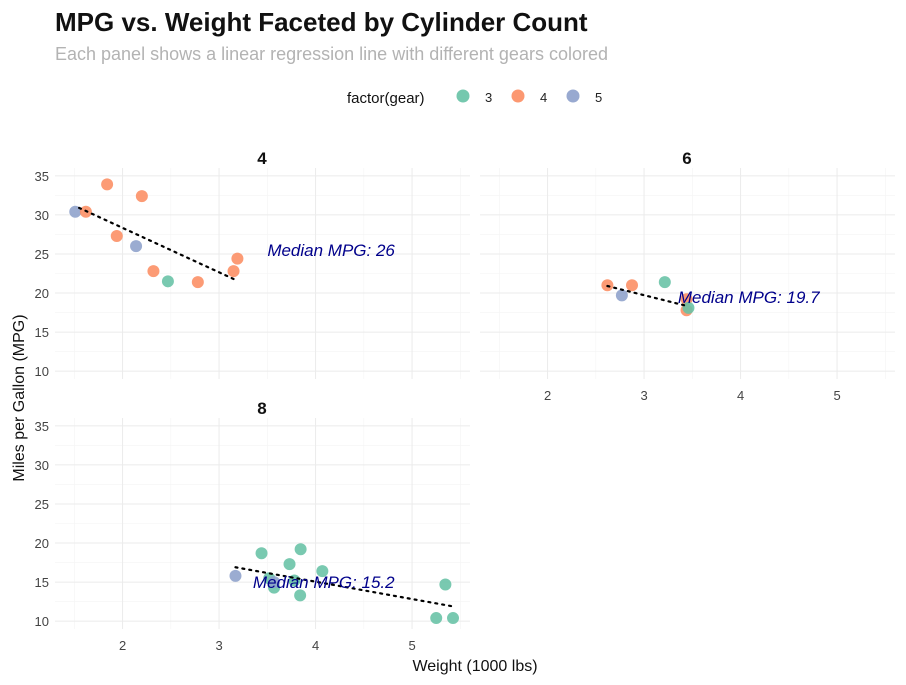  Describe the element at coordinates (749, 297) in the screenshot. I see `median-mpg-annotation: Median MPG: 19.7` at that location.